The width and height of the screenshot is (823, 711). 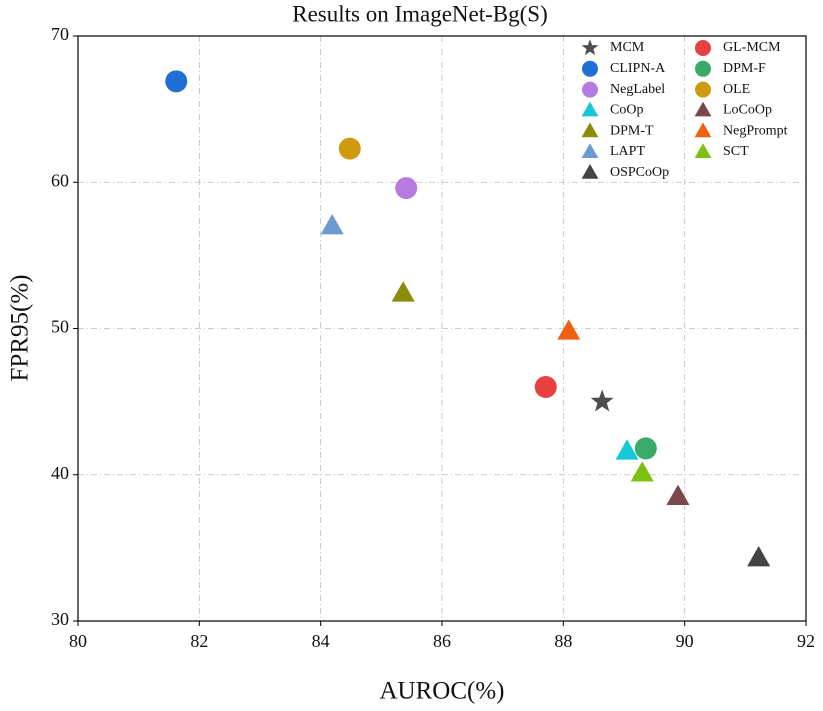 What do you see at coordinates (60, 327) in the screenshot?
I see `y-tick-label: 50` at bounding box center [60, 327].